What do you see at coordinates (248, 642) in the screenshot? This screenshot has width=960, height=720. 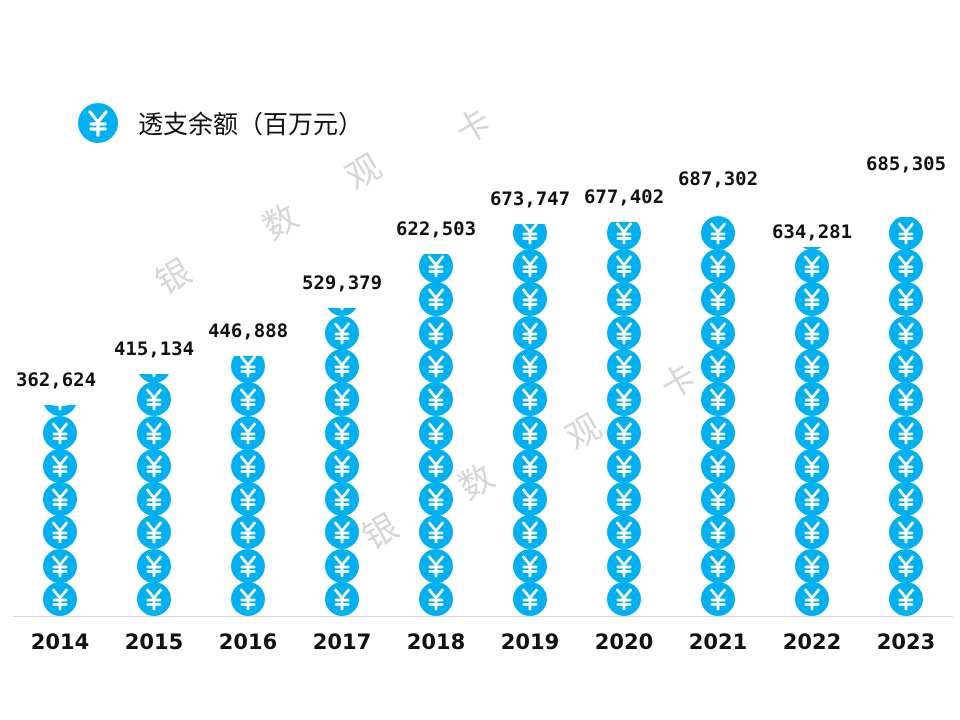 I see `x-tick-label: 2016` at bounding box center [248, 642].